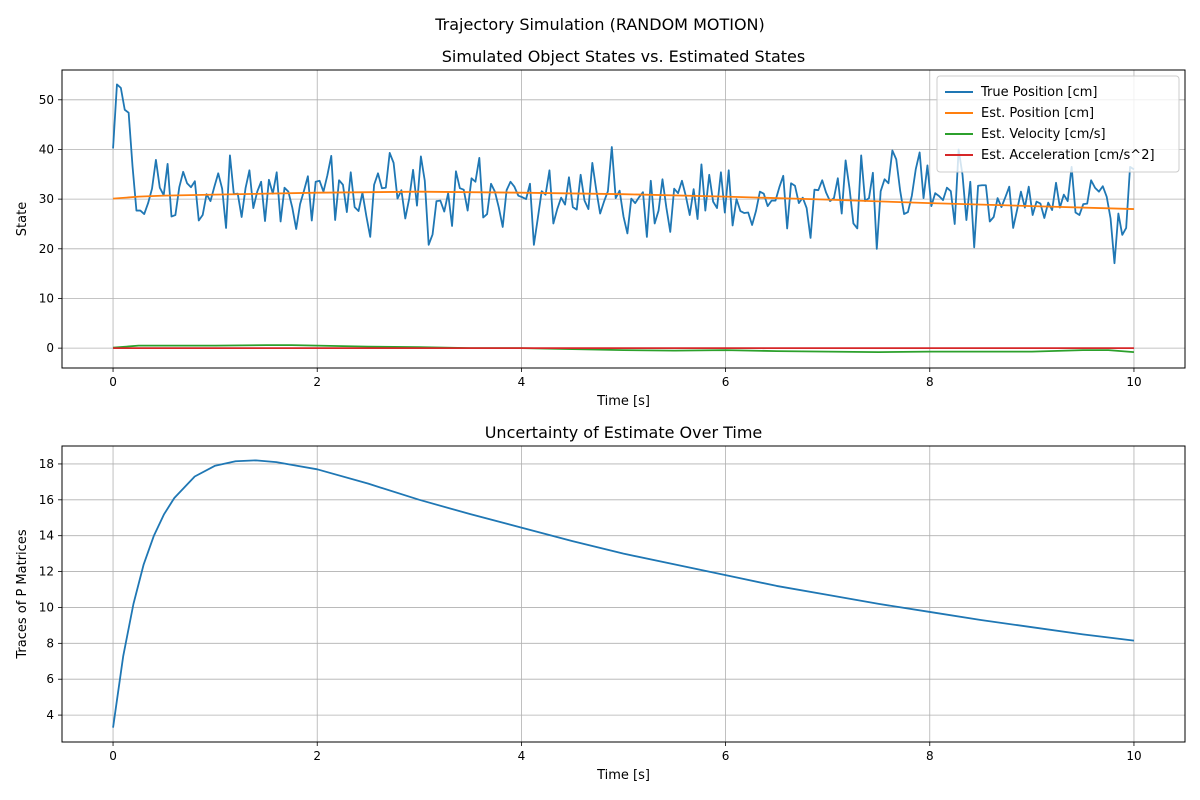 The height and width of the screenshot is (800, 1200). What do you see at coordinates (46, 572) in the screenshot?
I see `uncertainty-ytick-label: 12` at bounding box center [46, 572].